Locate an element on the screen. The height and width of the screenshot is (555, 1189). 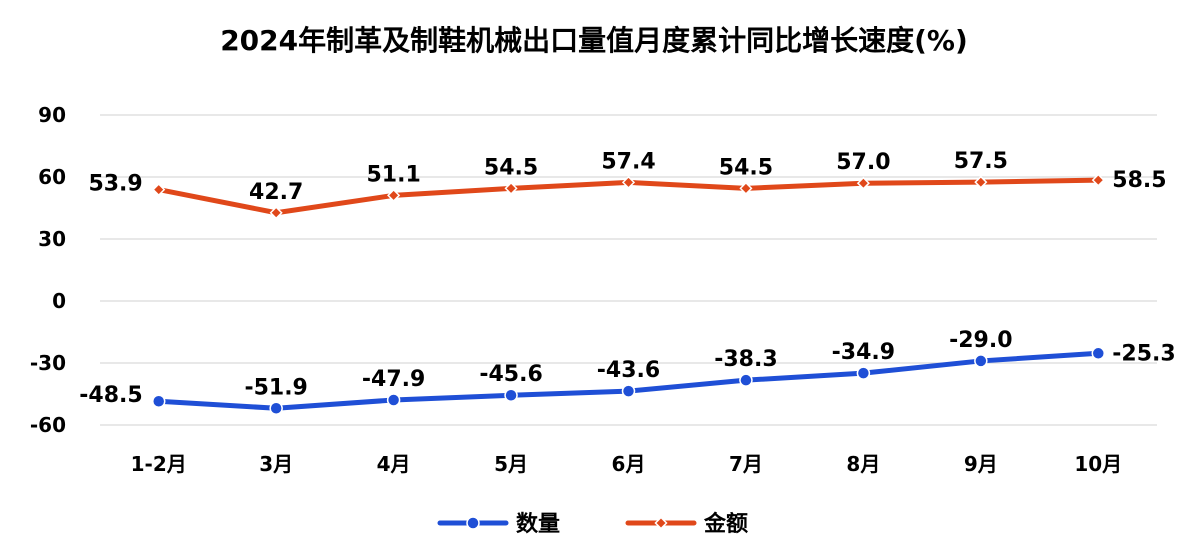
data-label: 57.5 is located at coordinates (981, 161).